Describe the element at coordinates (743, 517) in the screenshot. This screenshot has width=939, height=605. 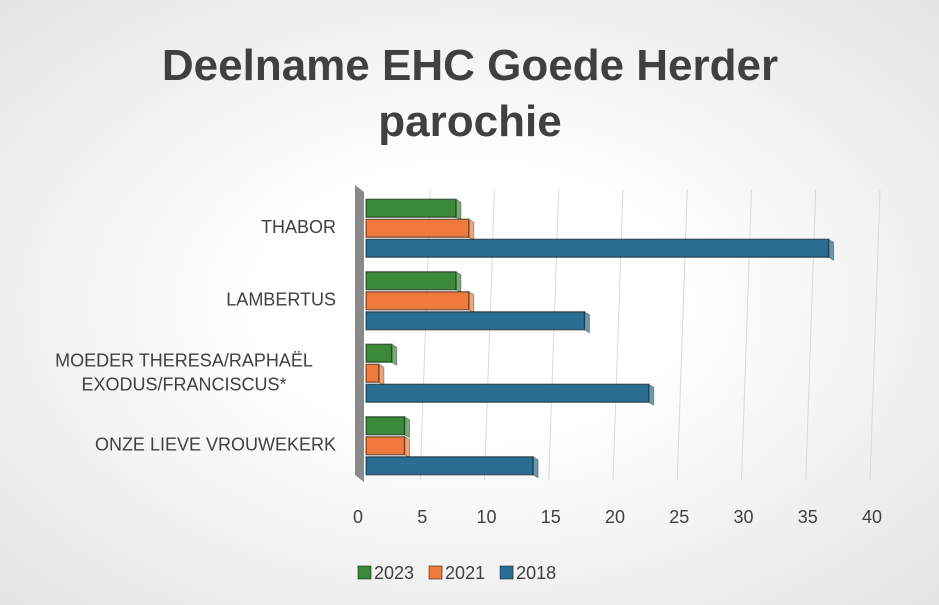
I see `x-tick-label: 30` at that location.